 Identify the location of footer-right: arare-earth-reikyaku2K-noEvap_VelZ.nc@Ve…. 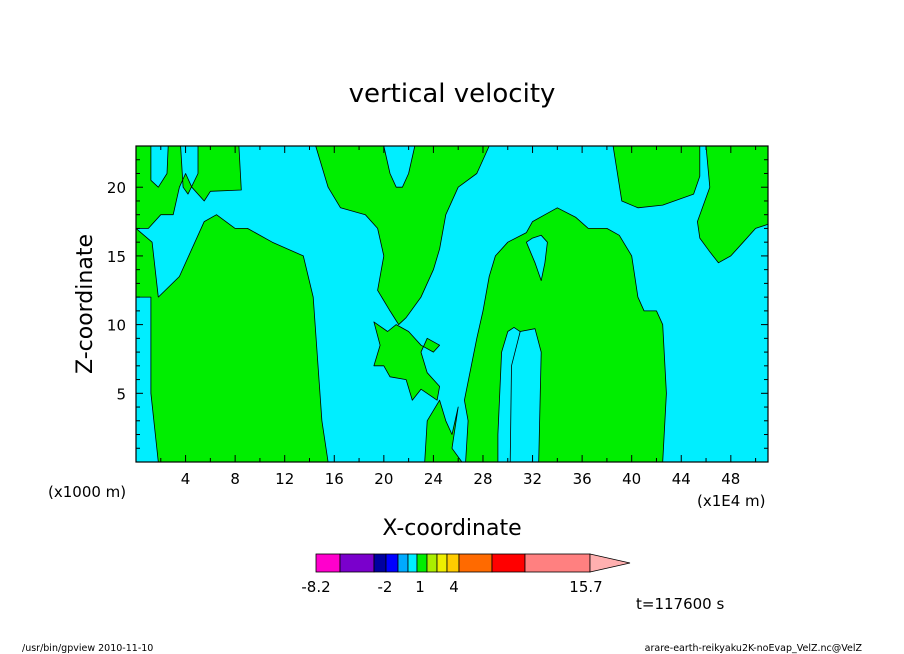
(754, 648).